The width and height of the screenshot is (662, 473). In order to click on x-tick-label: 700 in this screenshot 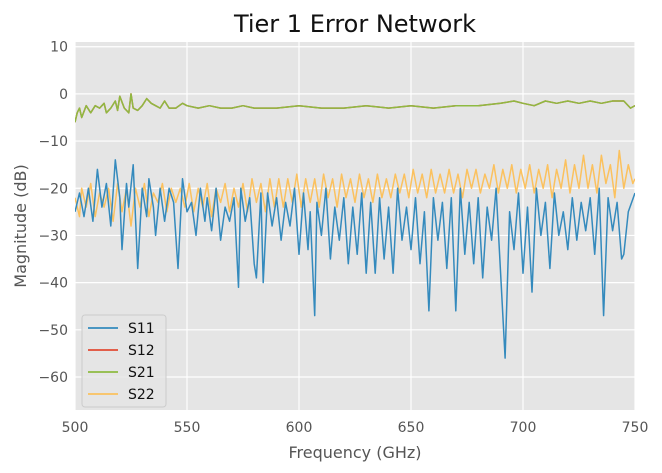, I will do `click(523, 428)`.